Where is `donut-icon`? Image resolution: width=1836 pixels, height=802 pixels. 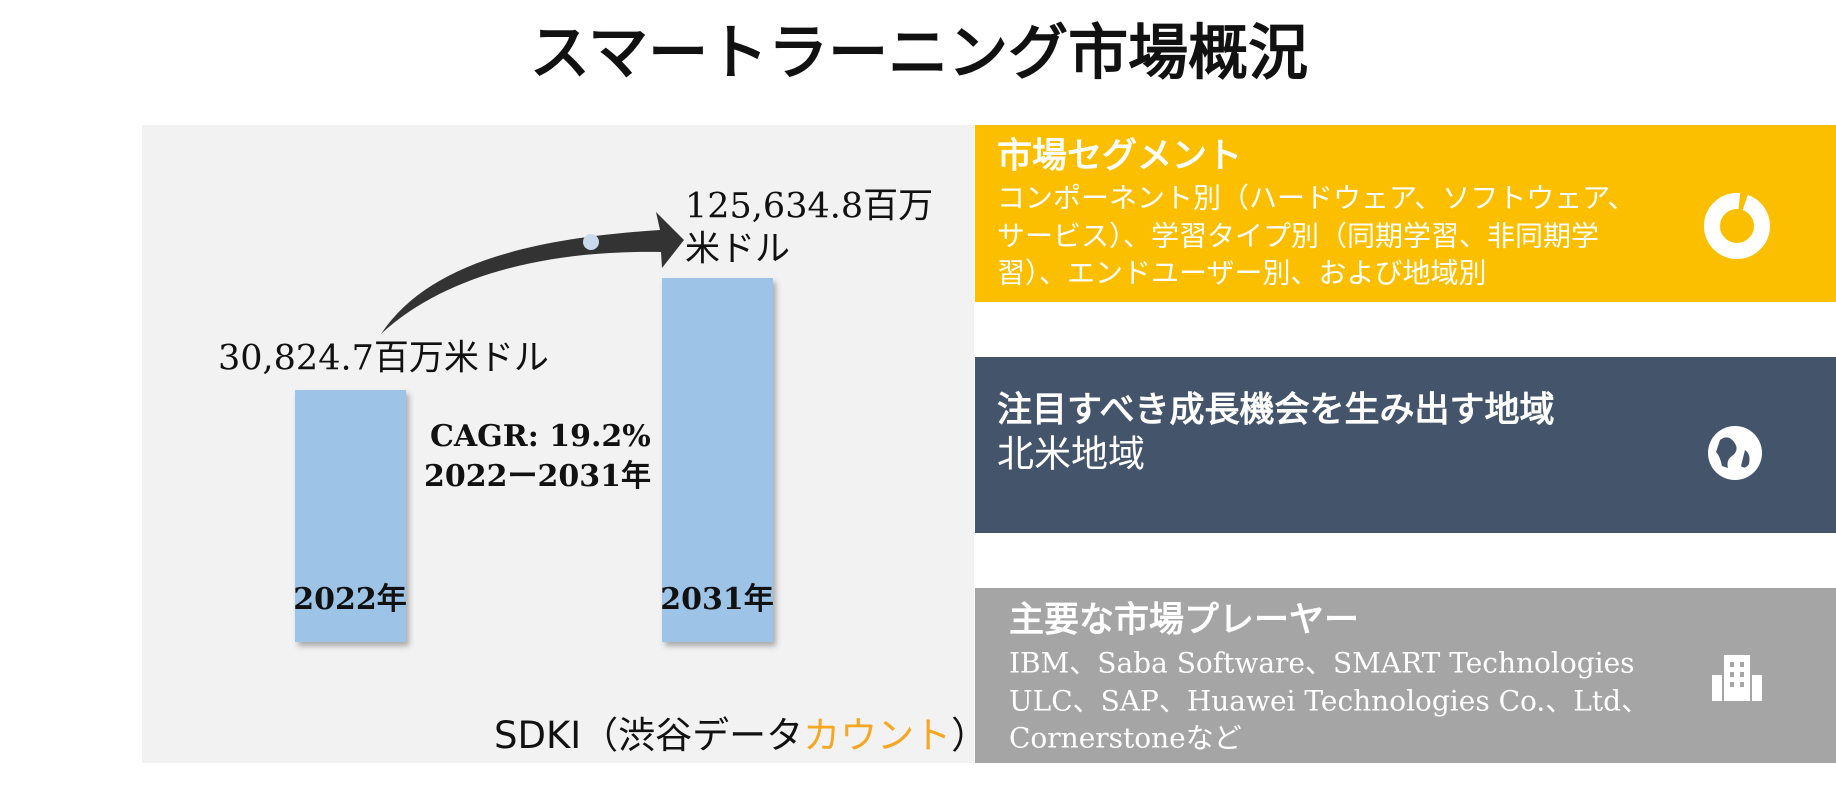
donut-icon is located at coordinates (1737, 226).